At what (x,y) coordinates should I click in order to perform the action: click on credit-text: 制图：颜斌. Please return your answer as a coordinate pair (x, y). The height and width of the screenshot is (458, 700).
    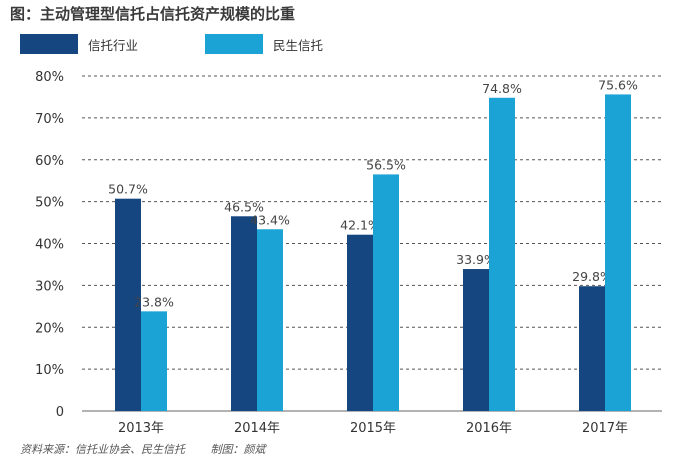
    Looking at the image, I should click on (238, 449).